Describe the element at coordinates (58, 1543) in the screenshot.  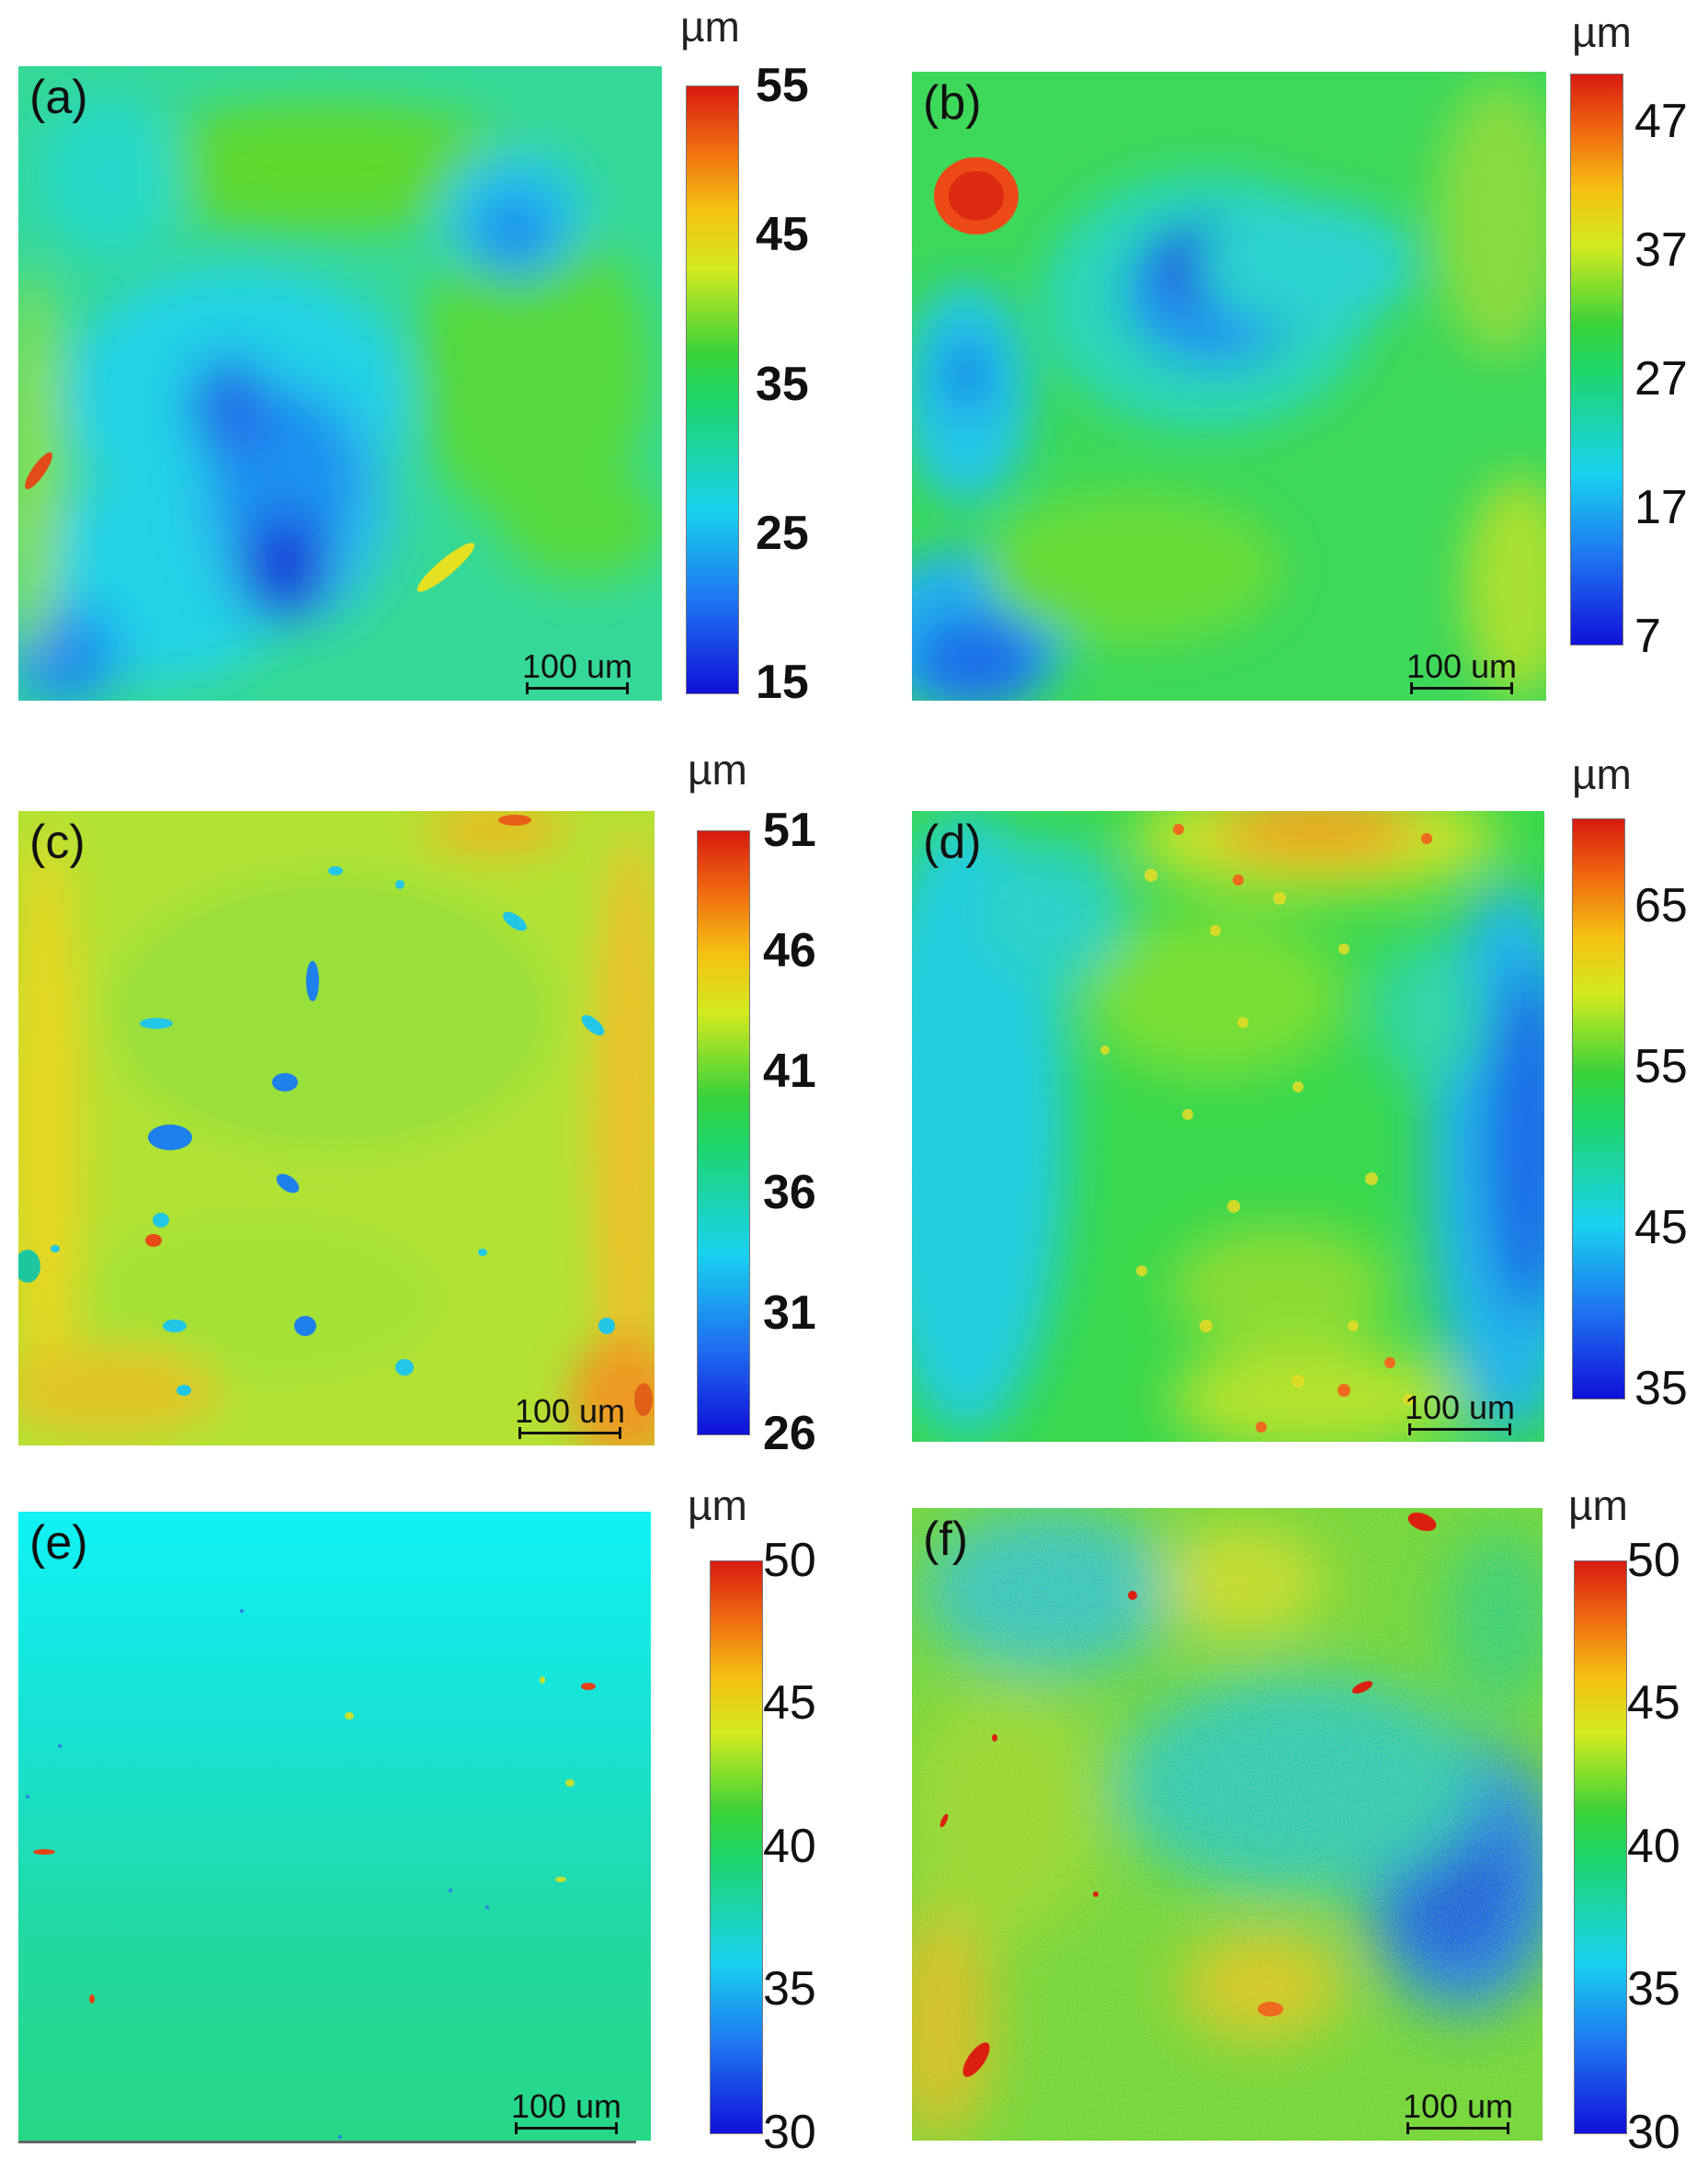
I see `panel-label-e: (e)` at that location.